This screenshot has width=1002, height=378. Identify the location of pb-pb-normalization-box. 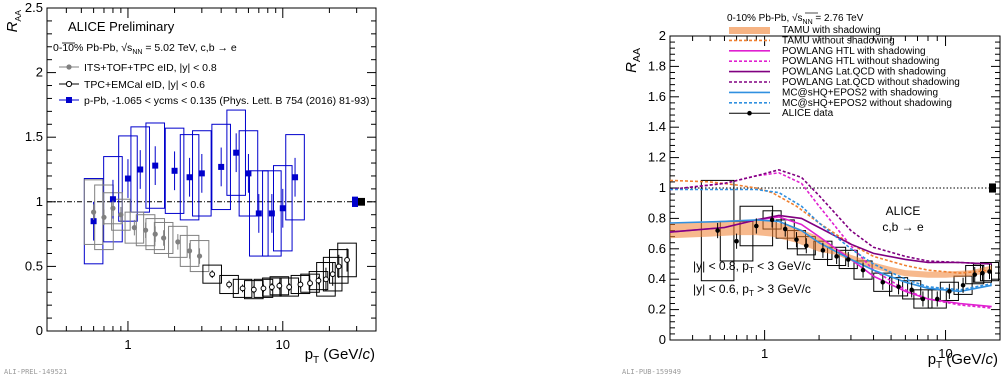
(361, 201).